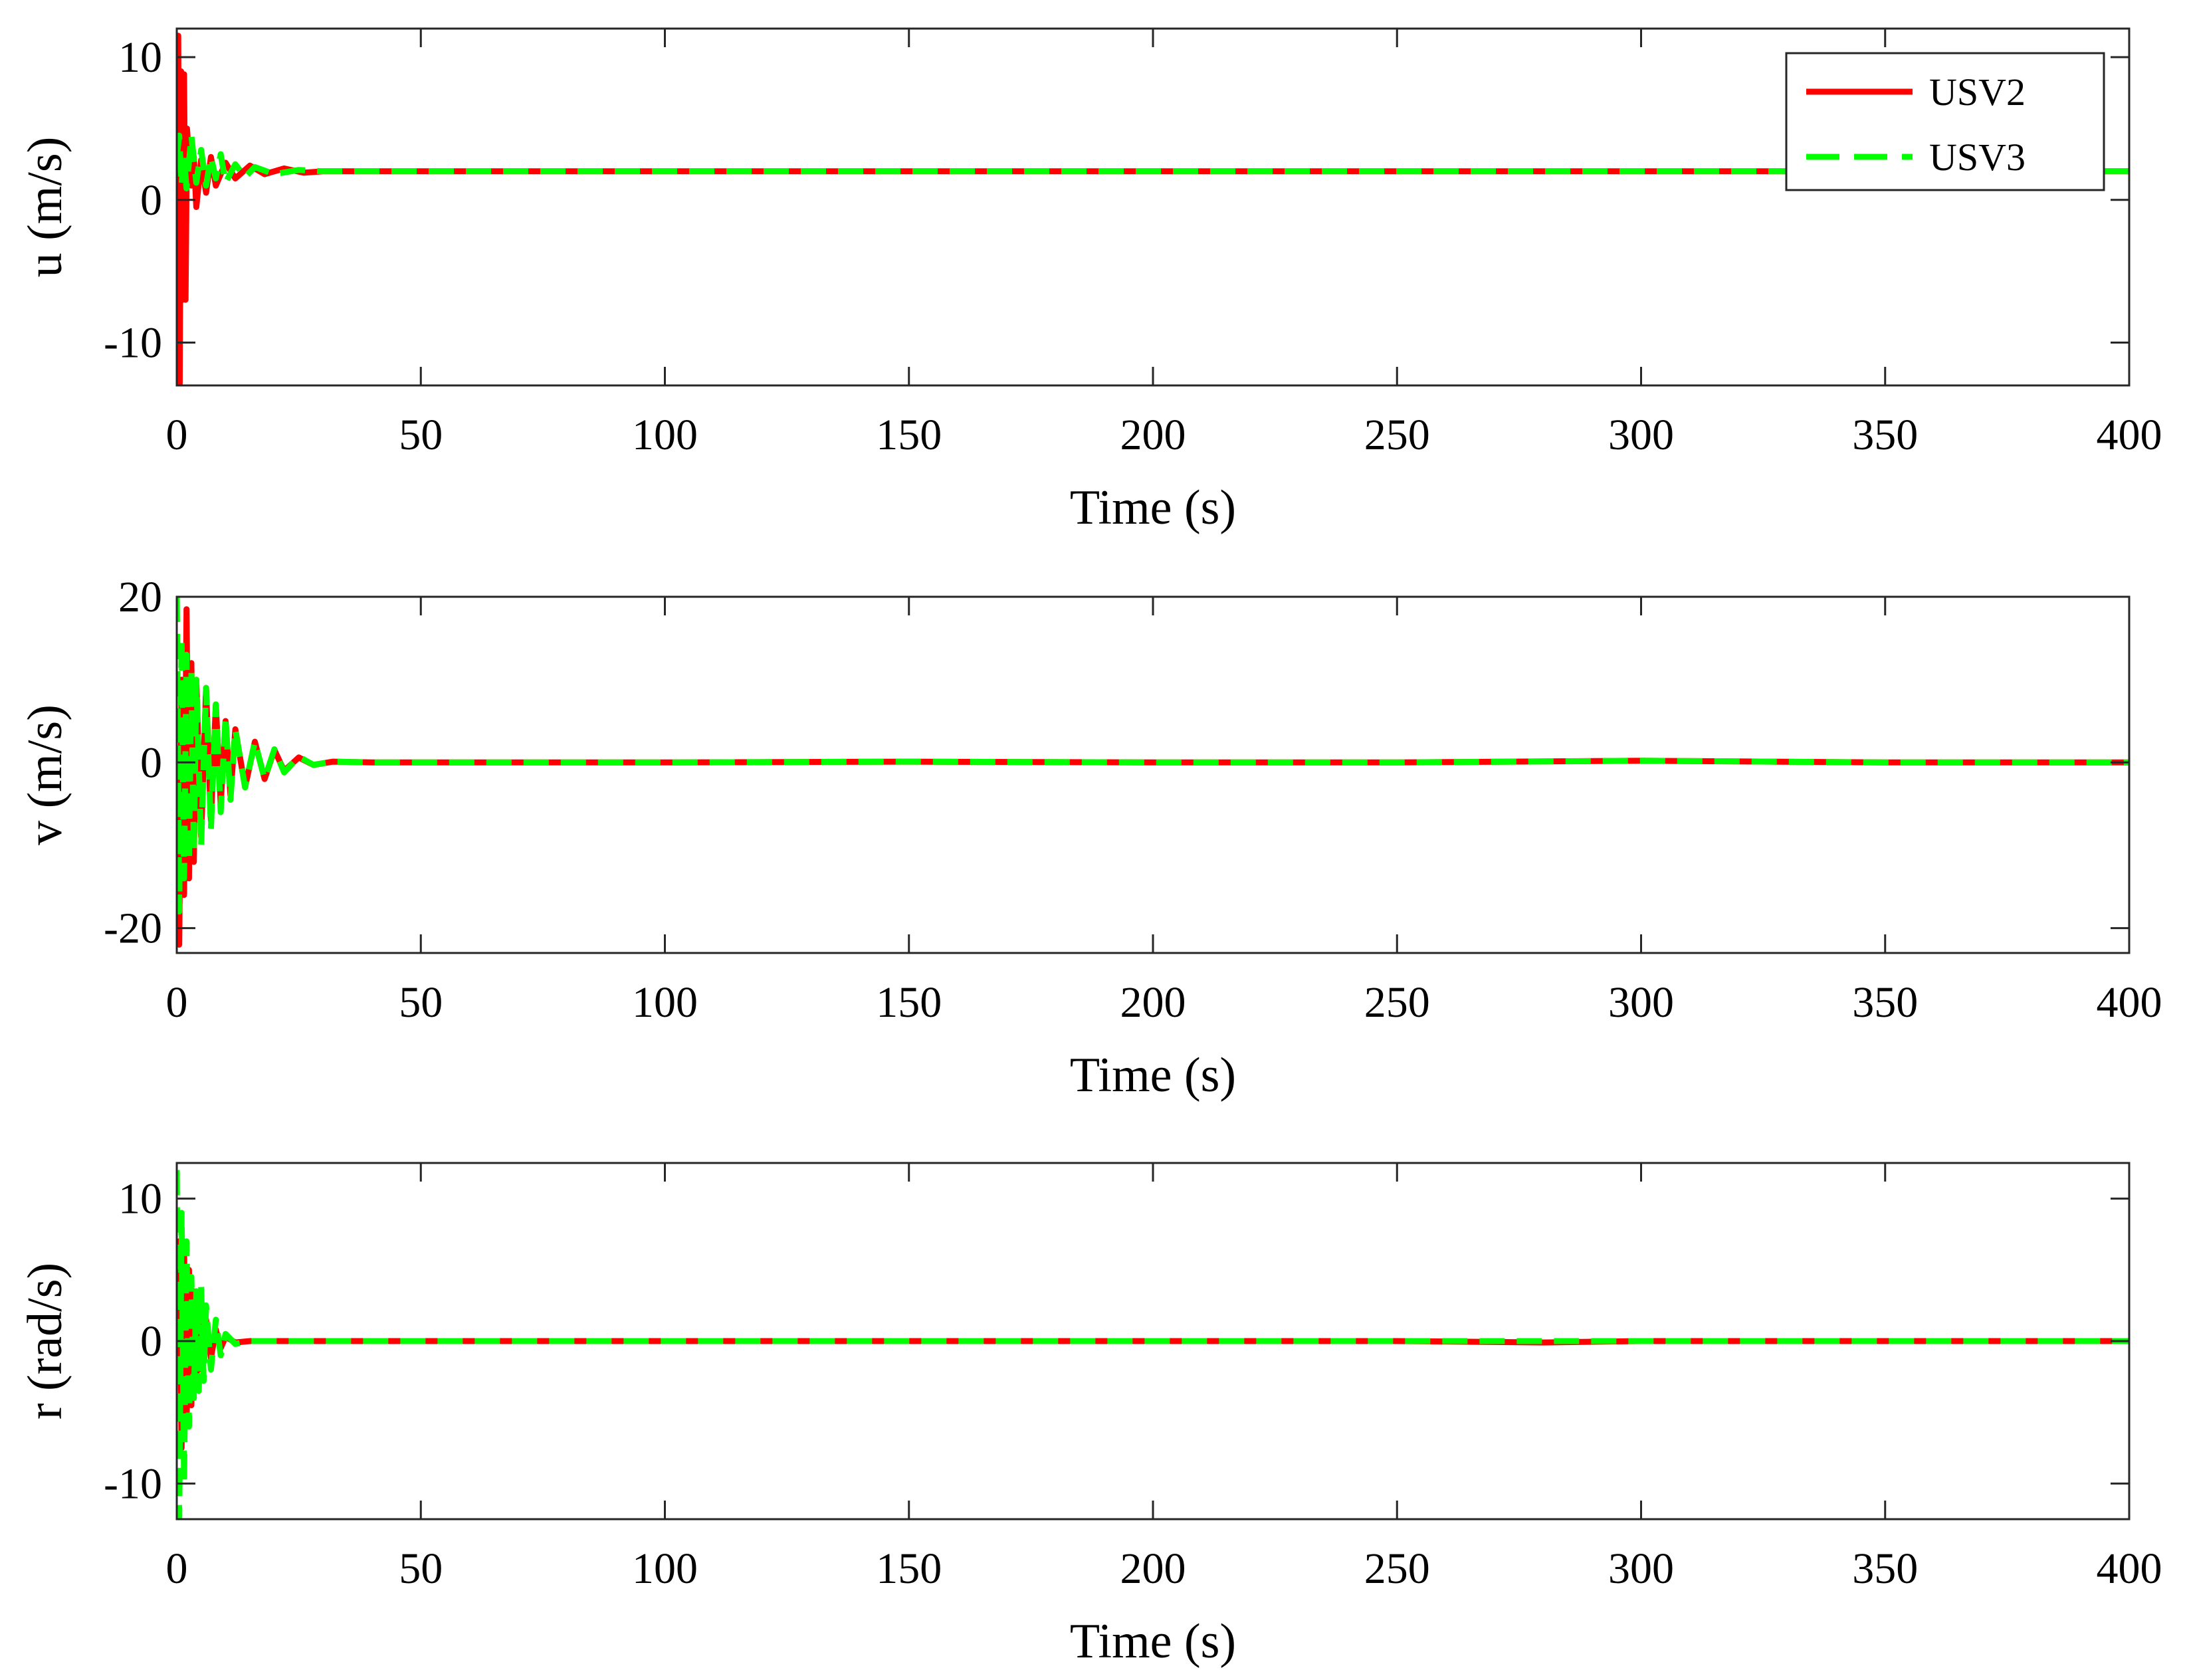 The width and height of the screenshot is (2187, 1680). Describe the element at coordinates (140, 597) in the screenshot. I see `y-tick-label: 20` at that location.